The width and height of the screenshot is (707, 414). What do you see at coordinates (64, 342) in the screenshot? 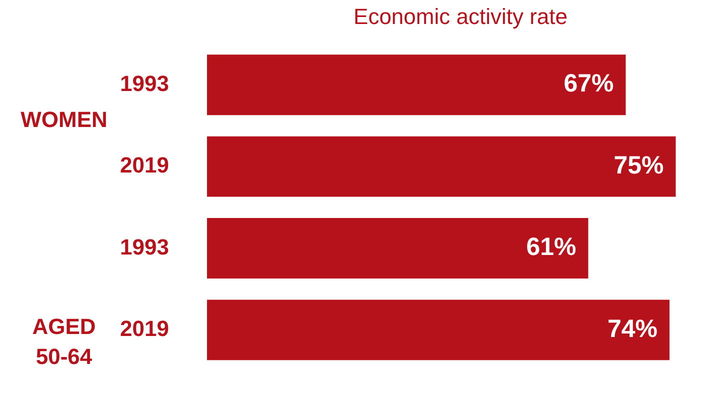
I see `text: AGED 50-64` at bounding box center [64, 342].